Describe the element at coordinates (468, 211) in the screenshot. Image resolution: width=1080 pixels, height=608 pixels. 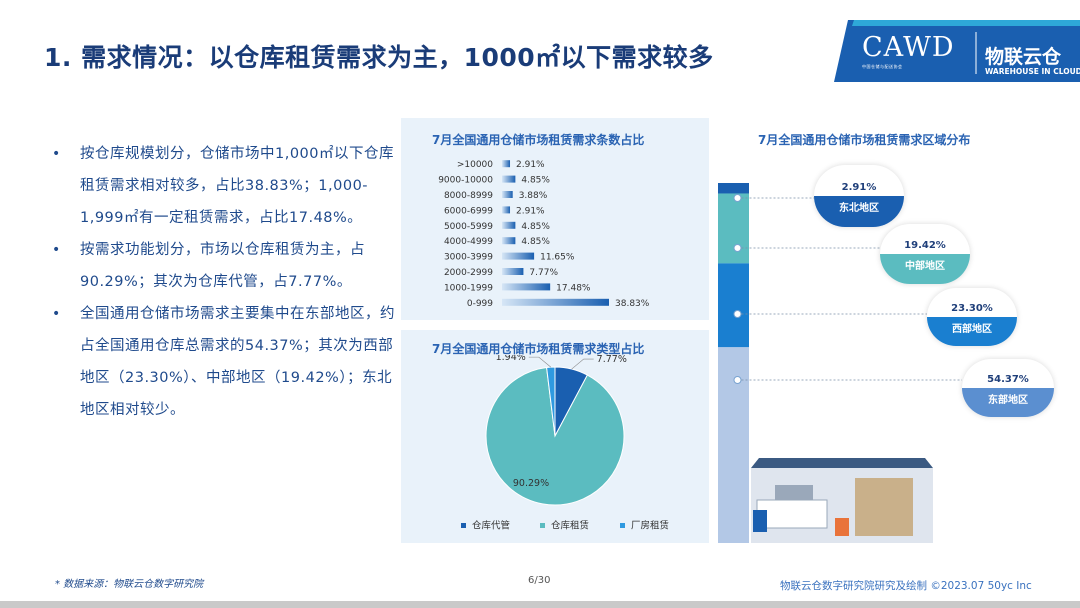
I see `bar-category-label: 6000-6999` at that location.